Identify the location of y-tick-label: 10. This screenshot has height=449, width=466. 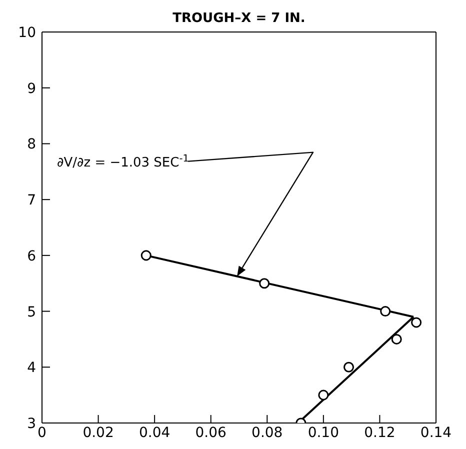
(27, 32).